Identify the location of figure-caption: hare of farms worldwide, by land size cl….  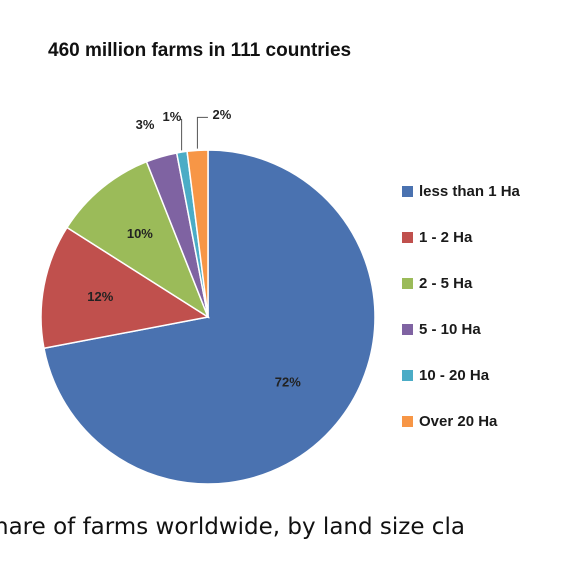
(232, 527).